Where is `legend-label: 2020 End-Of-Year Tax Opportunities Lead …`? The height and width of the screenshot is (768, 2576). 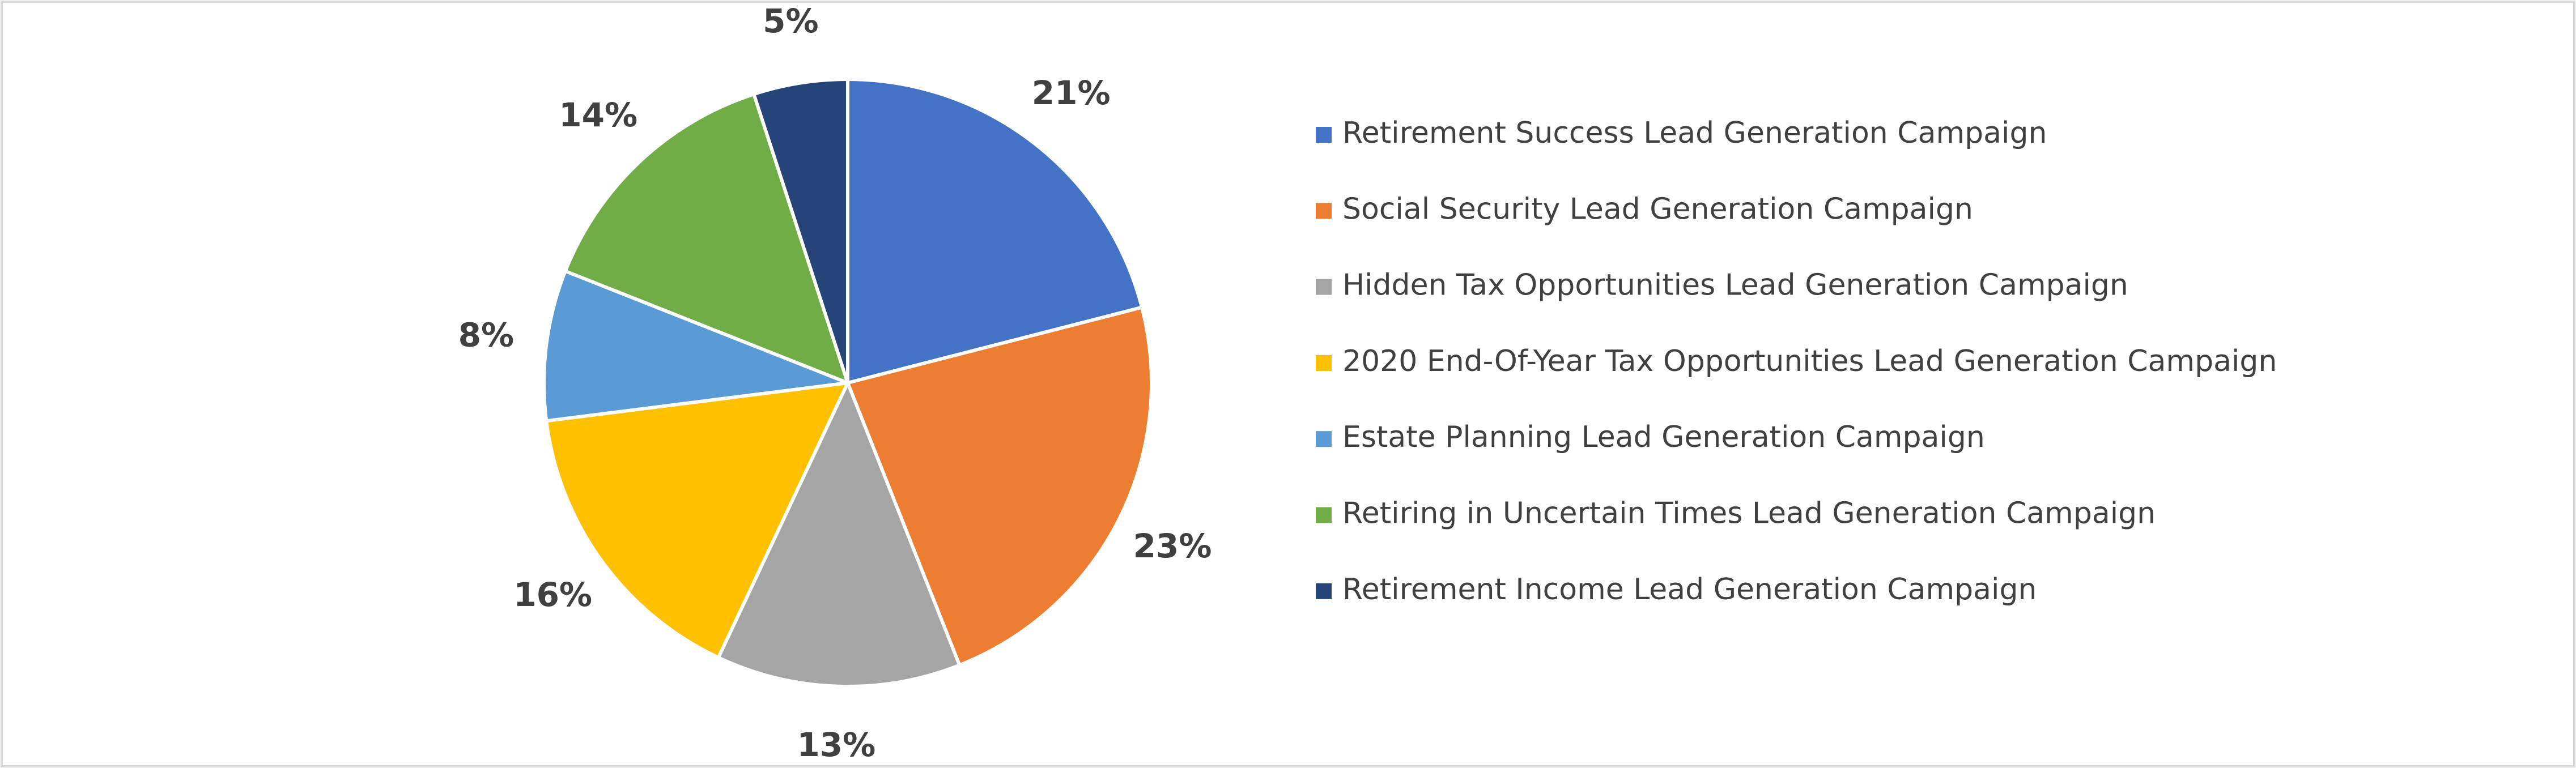
legend-label: 2020 End-Of-Year Tax Opportunities Lead … is located at coordinates (1809, 361).